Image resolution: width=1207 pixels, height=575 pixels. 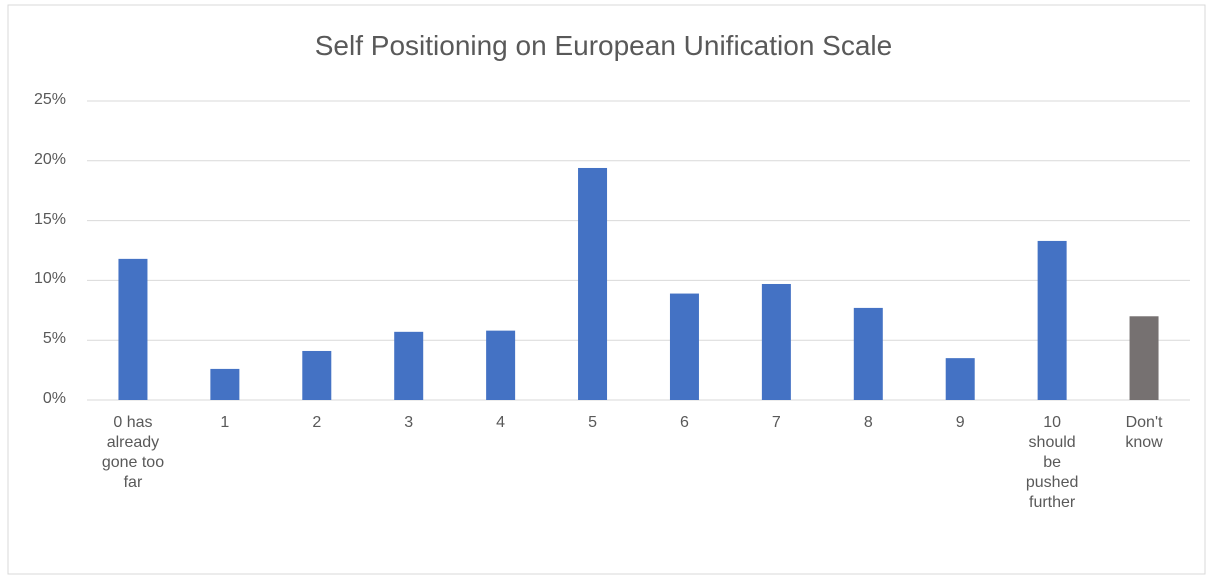 I want to click on y-tick-label: 15%, so click(x=49, y=219).